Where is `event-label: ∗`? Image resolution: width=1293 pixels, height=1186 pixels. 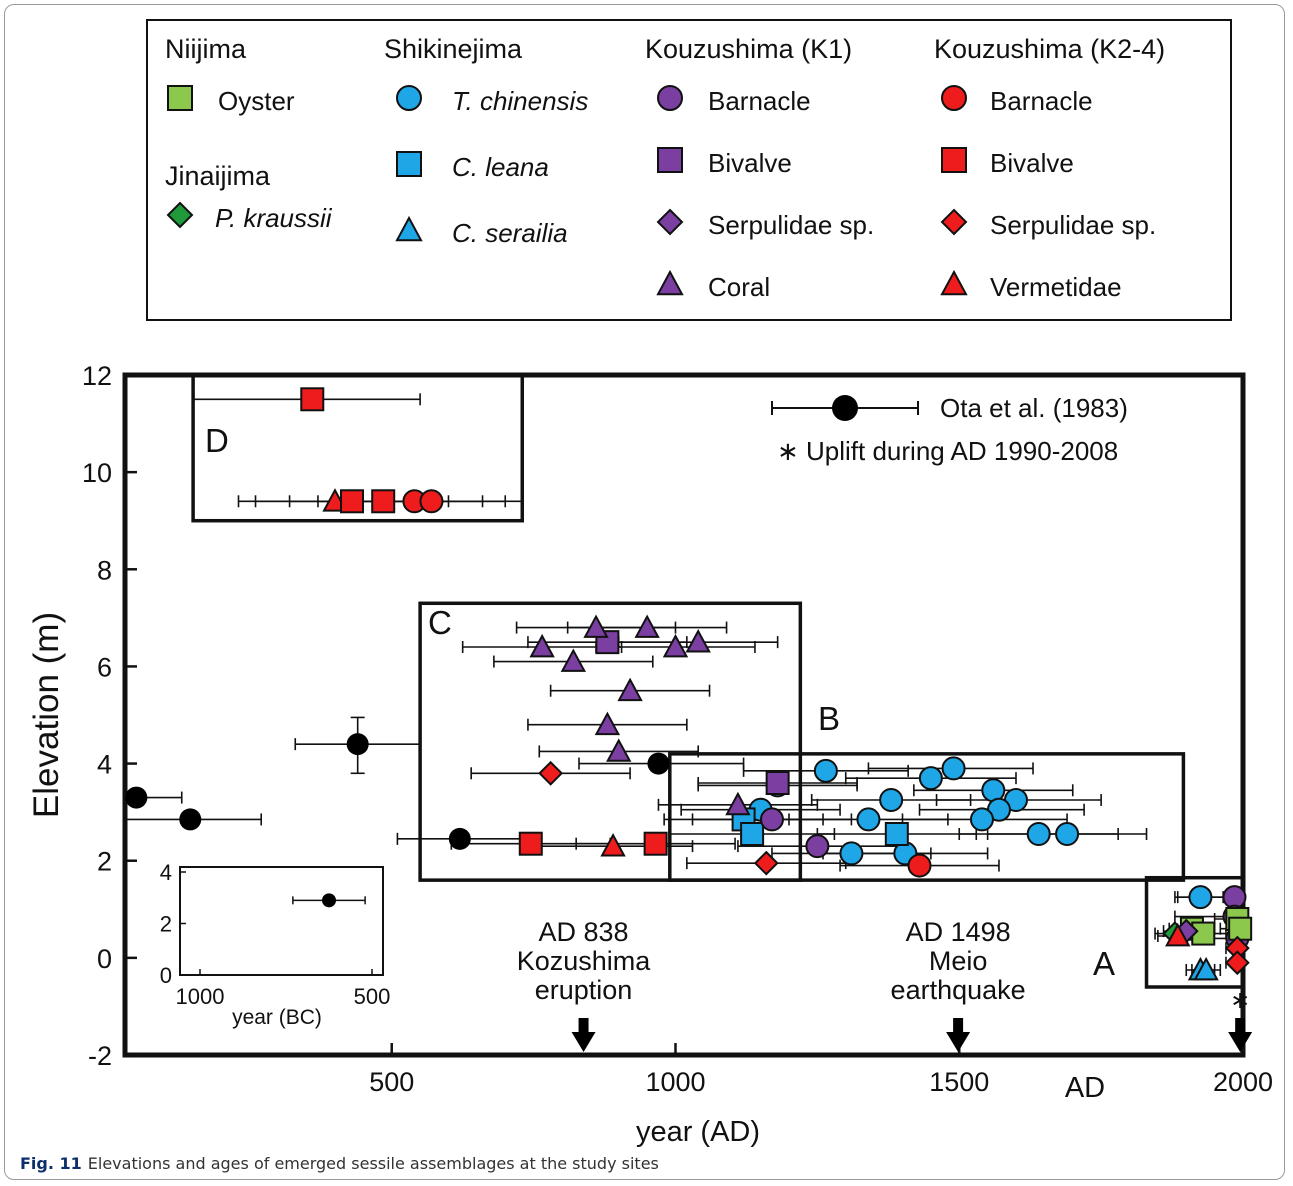
event-label: ∗ is located at coordinates (1240, 1000).